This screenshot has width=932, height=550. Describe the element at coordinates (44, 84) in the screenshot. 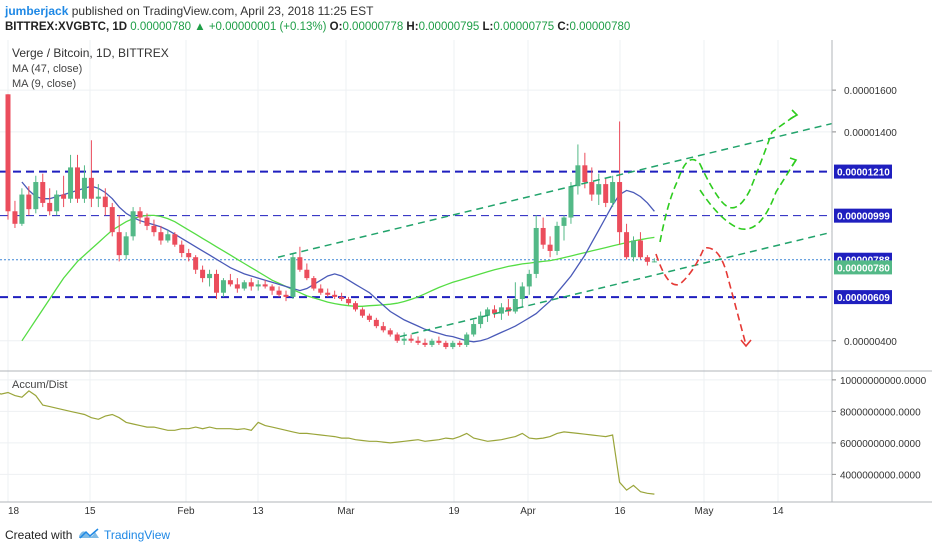

I see `ma9-legend: MA (9, close)` at that location.